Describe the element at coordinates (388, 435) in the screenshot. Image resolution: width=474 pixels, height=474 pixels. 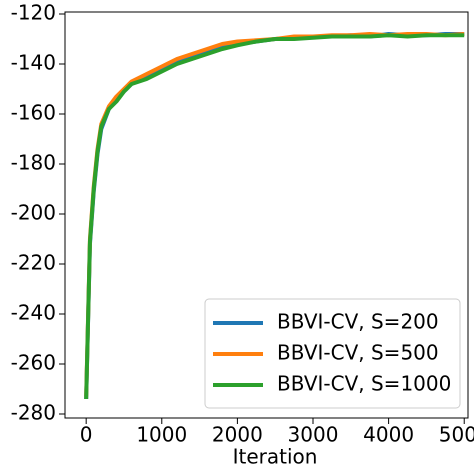
I see `x-tick-label: 4000` at that location.